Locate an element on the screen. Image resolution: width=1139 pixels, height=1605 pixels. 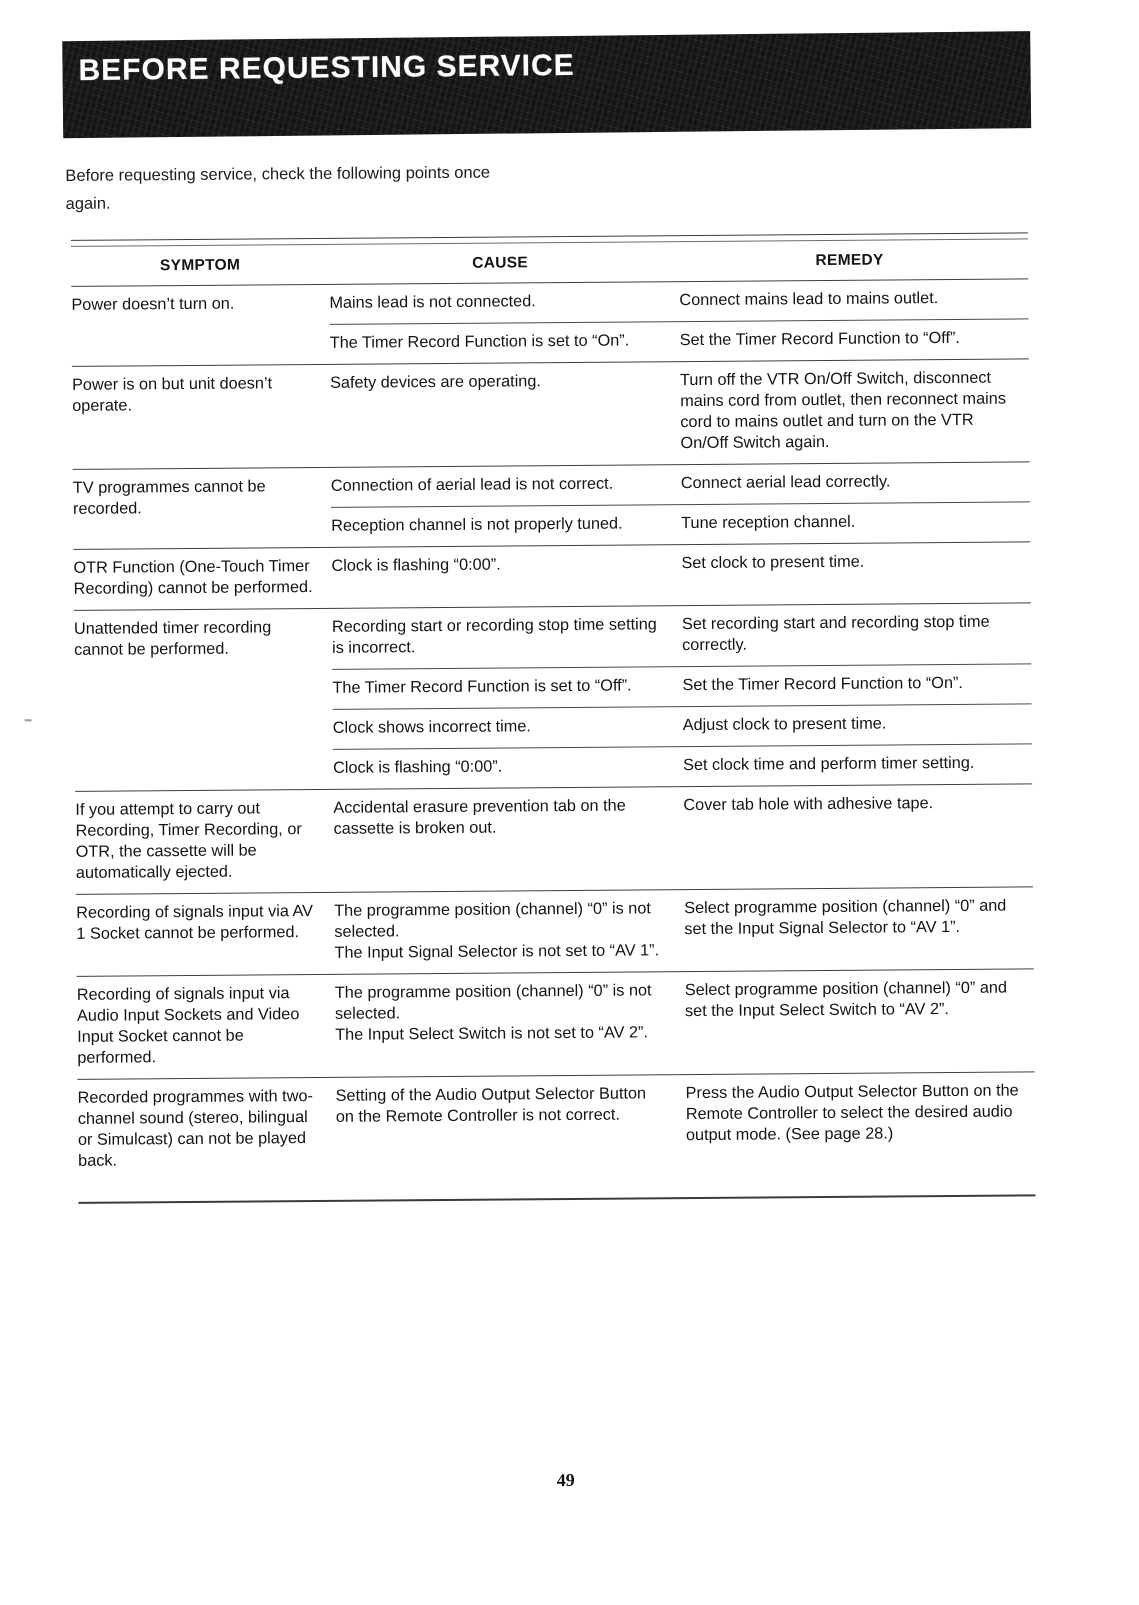
cell-text: Mains lead is not connected. is located at coordinates (432, 302).